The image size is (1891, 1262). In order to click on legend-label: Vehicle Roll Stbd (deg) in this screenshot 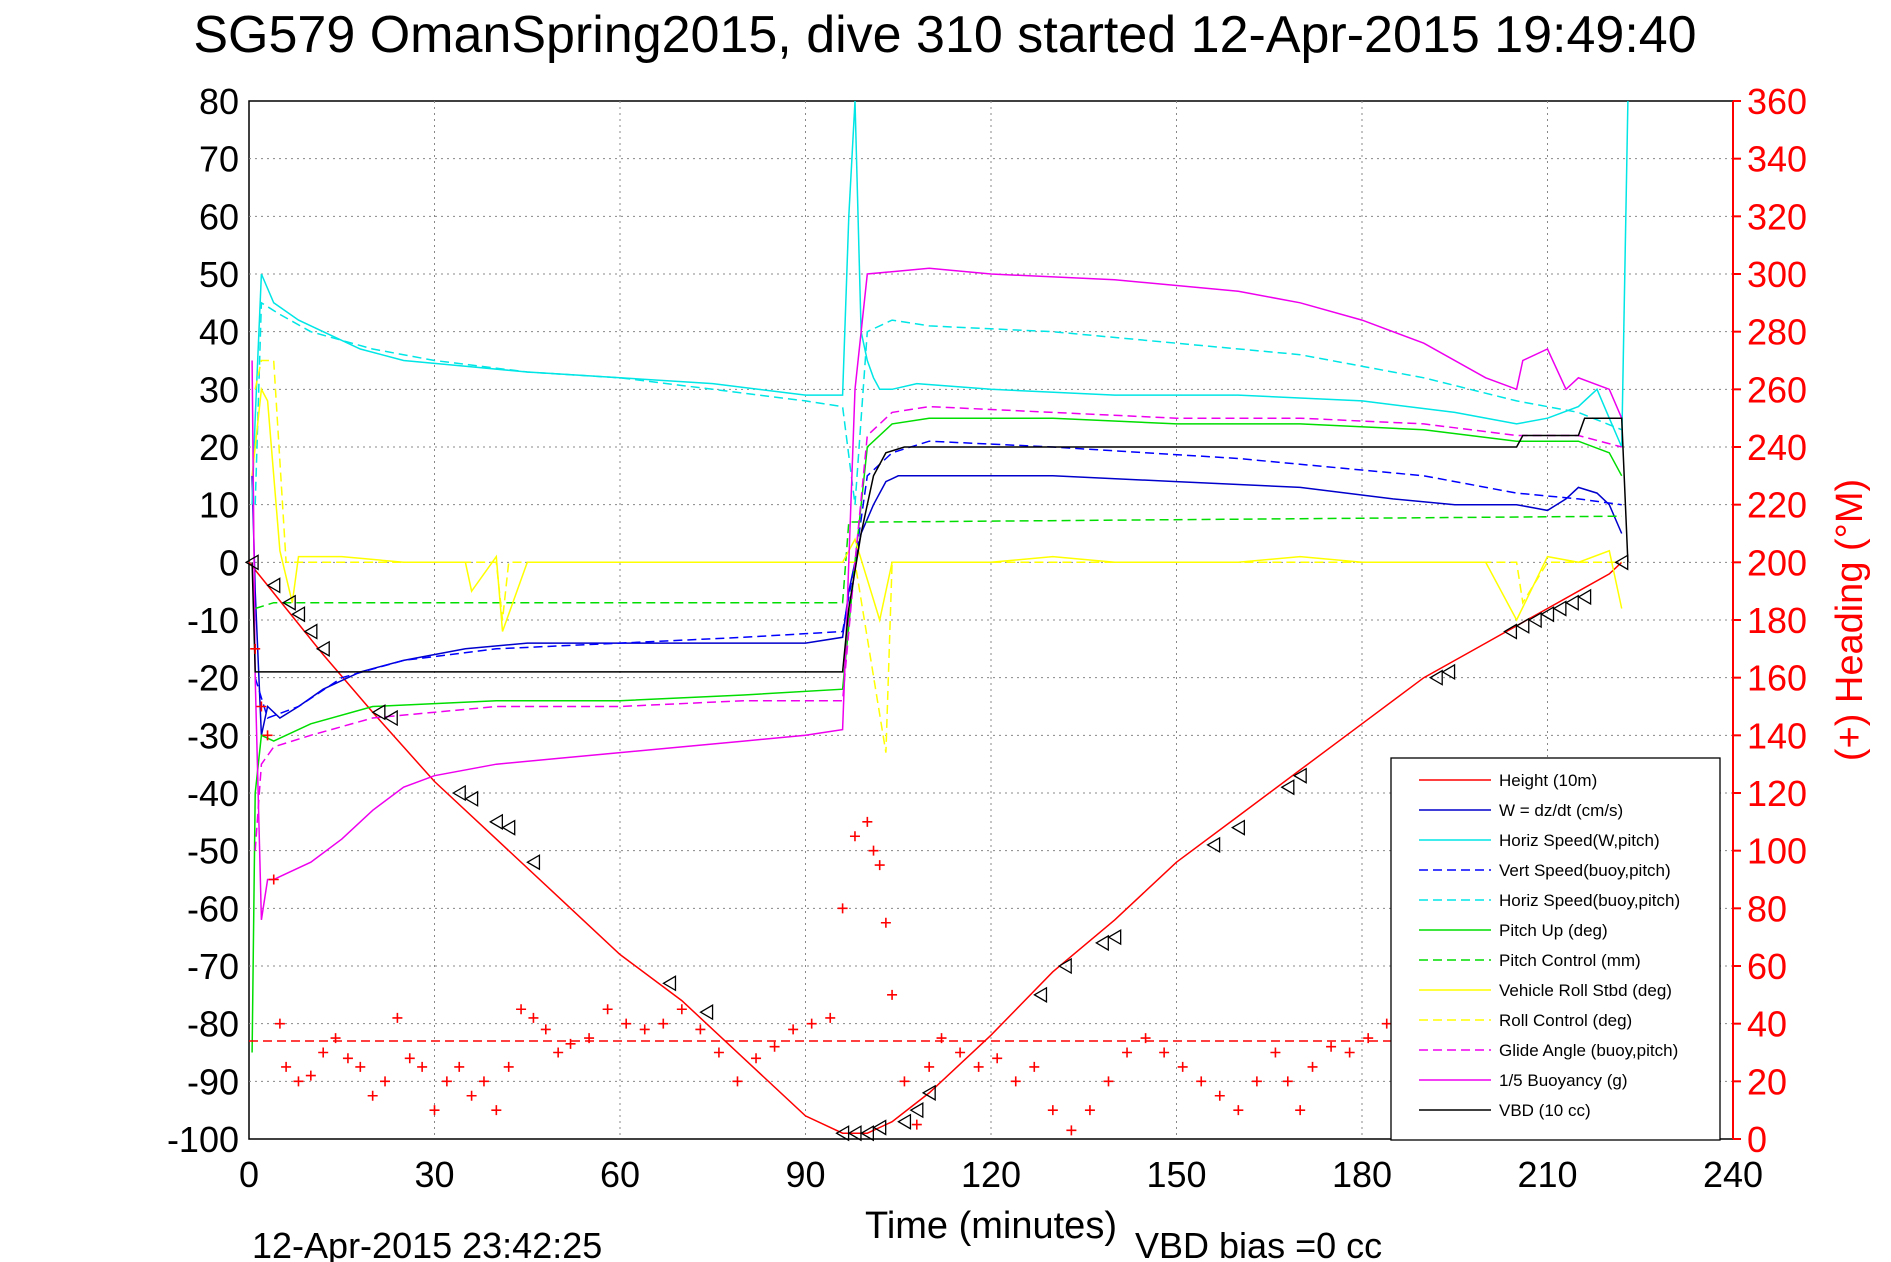, I will do `click(1585, 990)`.